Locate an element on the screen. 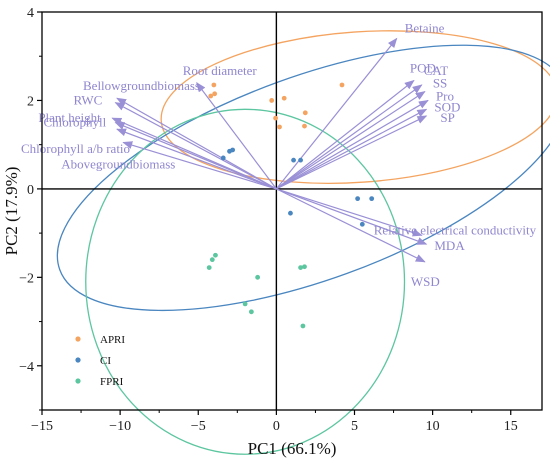  x-tick-label: 15 is located at coordinates (511, 426).